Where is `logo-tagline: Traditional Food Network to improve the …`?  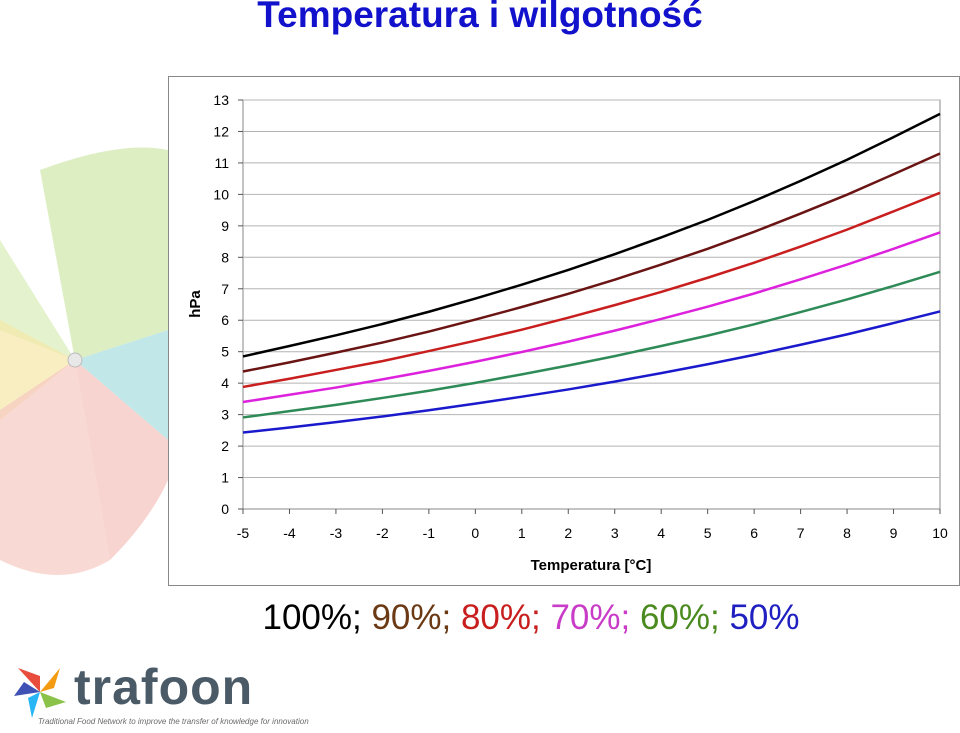
logo-tagline: Traditional Food Network to improve the … is located at coordinates (173, 721).